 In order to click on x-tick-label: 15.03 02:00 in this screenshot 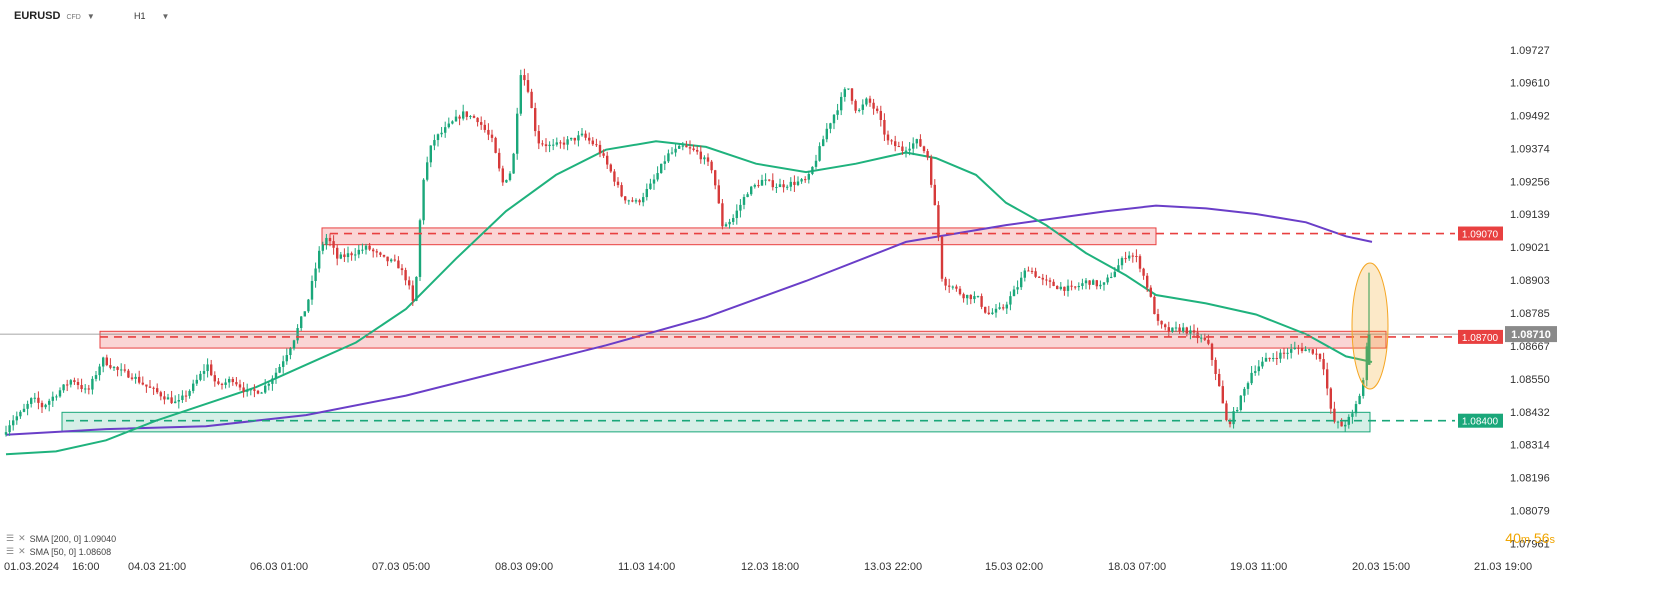, I will do `click(1014, 567)`.